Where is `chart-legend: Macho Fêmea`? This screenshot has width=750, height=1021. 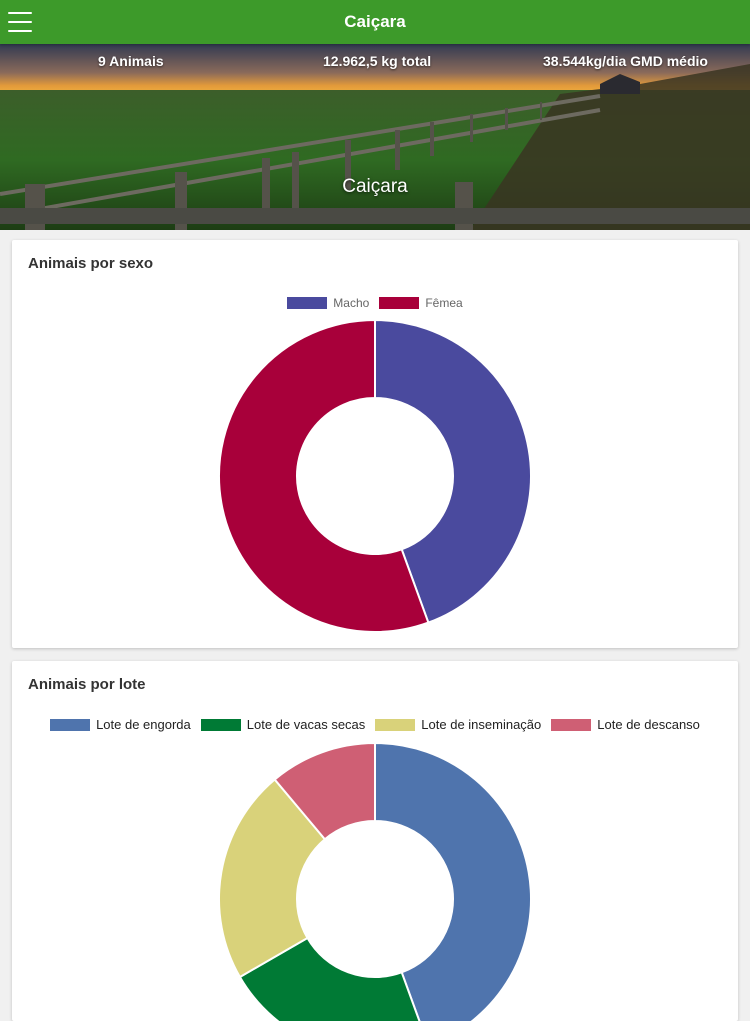
chart-legend: Macho Fêmea is located at coordinates (375, 303).